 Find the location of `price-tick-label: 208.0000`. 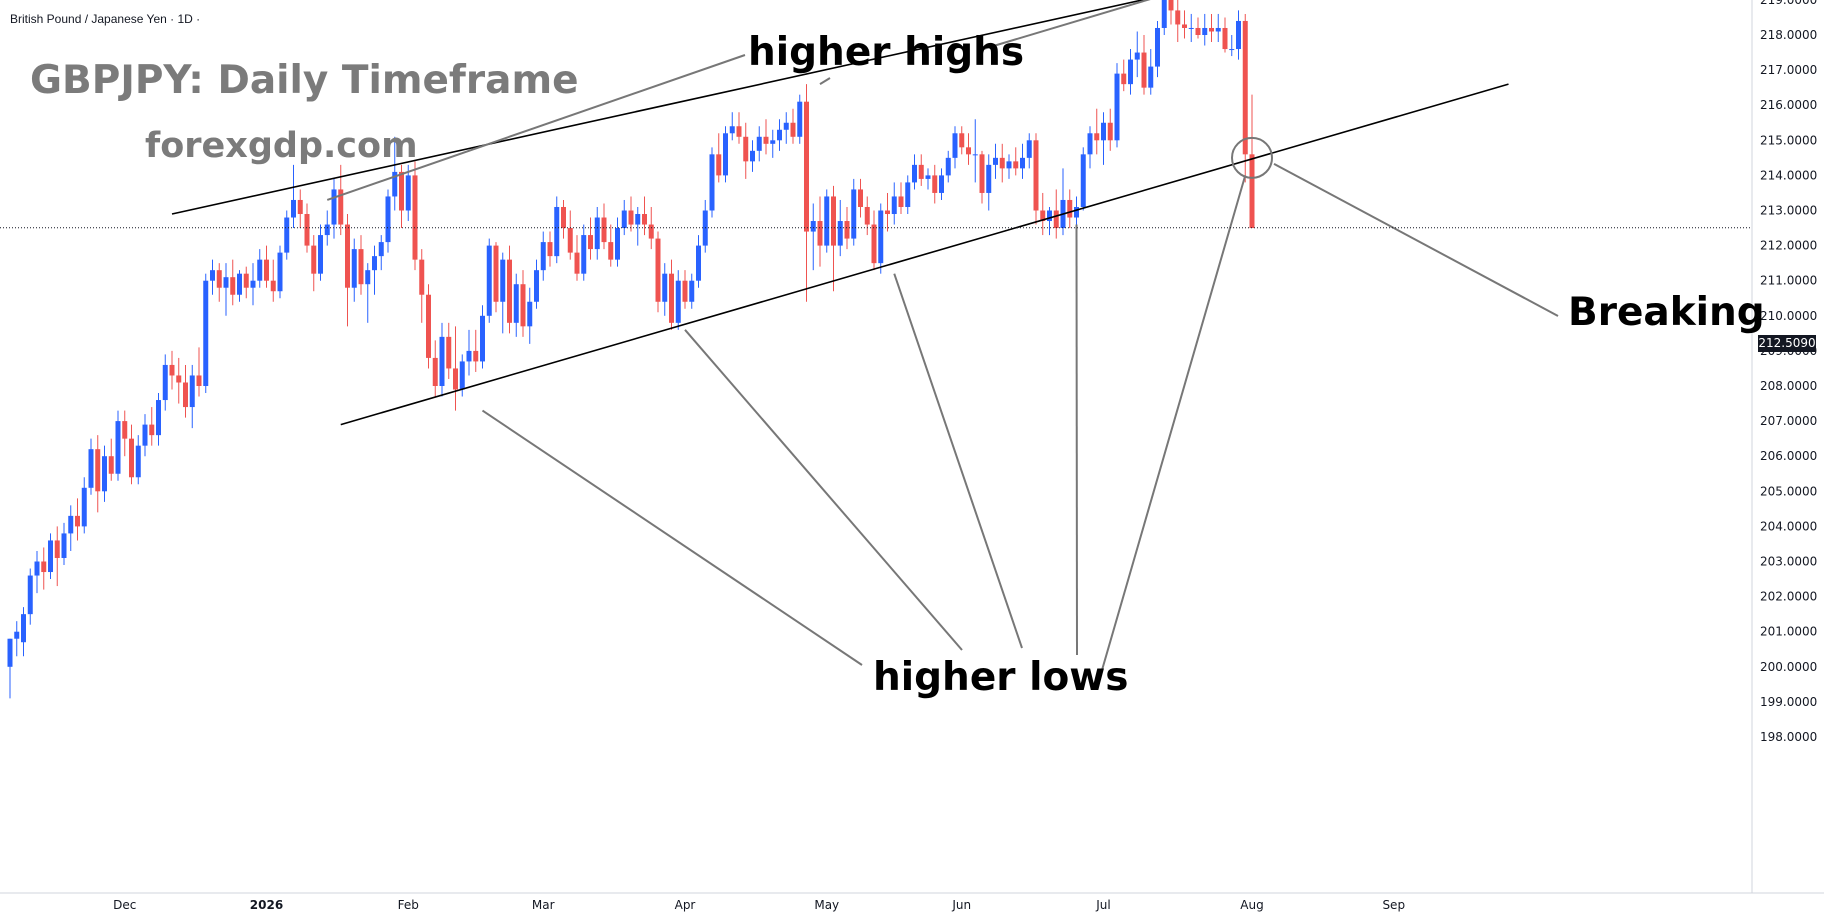

price-tick-label: 208.0000 is located at coordinates (1788, 386).